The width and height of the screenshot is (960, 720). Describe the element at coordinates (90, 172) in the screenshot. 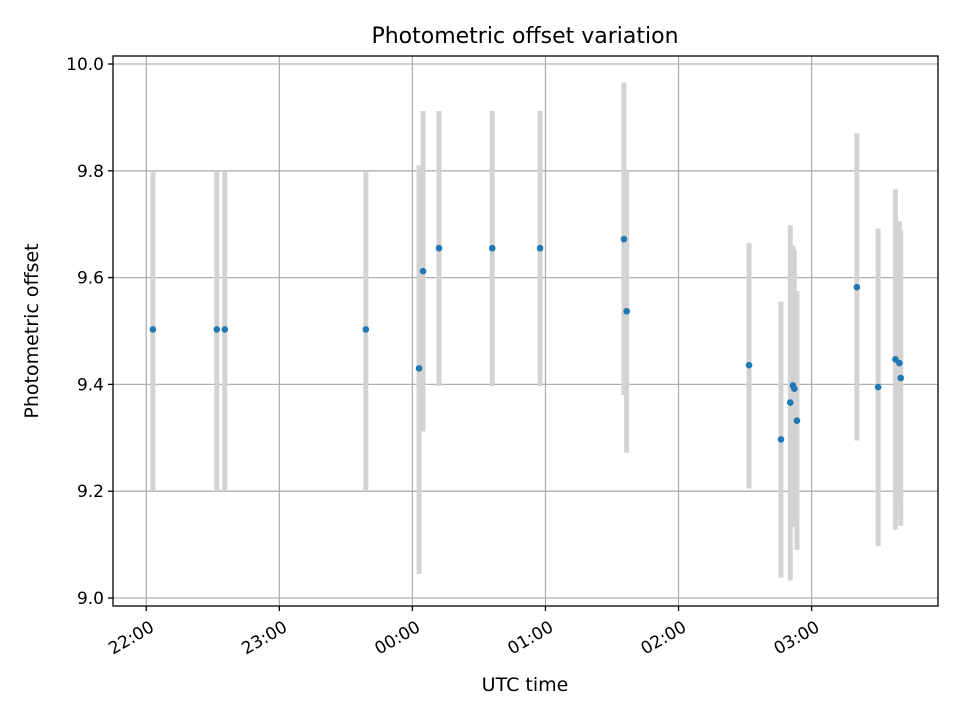

I see `y-tick-label: 9.8` at that location.